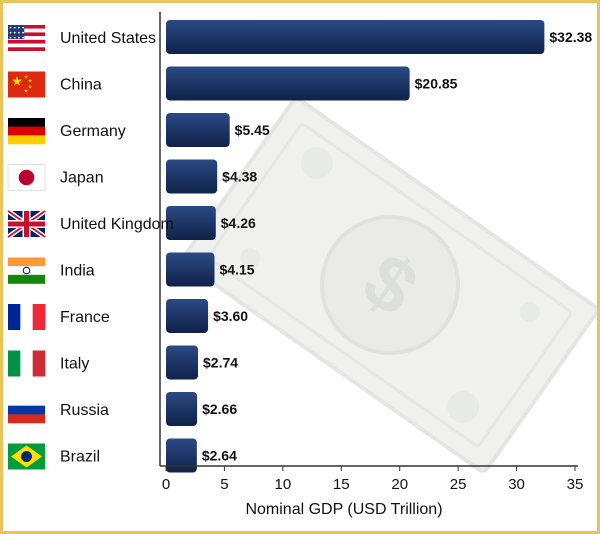 The width and height of the screenshot is (600, 534). Describe the element at coordinates (341, 484) in the screenshot. I see `x-tick-label: 15` at that location.